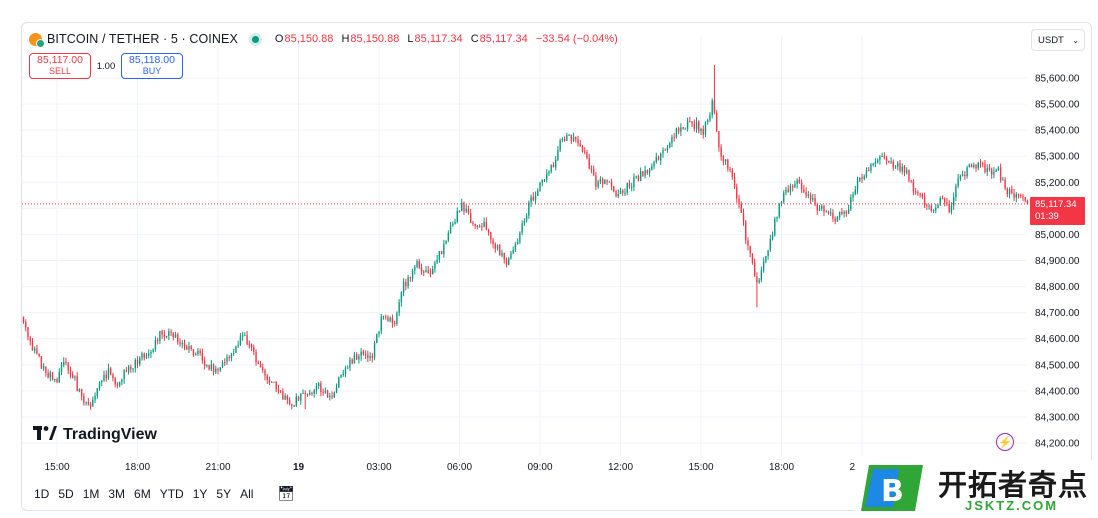  What do you see at coordinates (286, 493) in the screenshot?
I see `calendar-icon: 📅︎` at bounding box center [286, 493].